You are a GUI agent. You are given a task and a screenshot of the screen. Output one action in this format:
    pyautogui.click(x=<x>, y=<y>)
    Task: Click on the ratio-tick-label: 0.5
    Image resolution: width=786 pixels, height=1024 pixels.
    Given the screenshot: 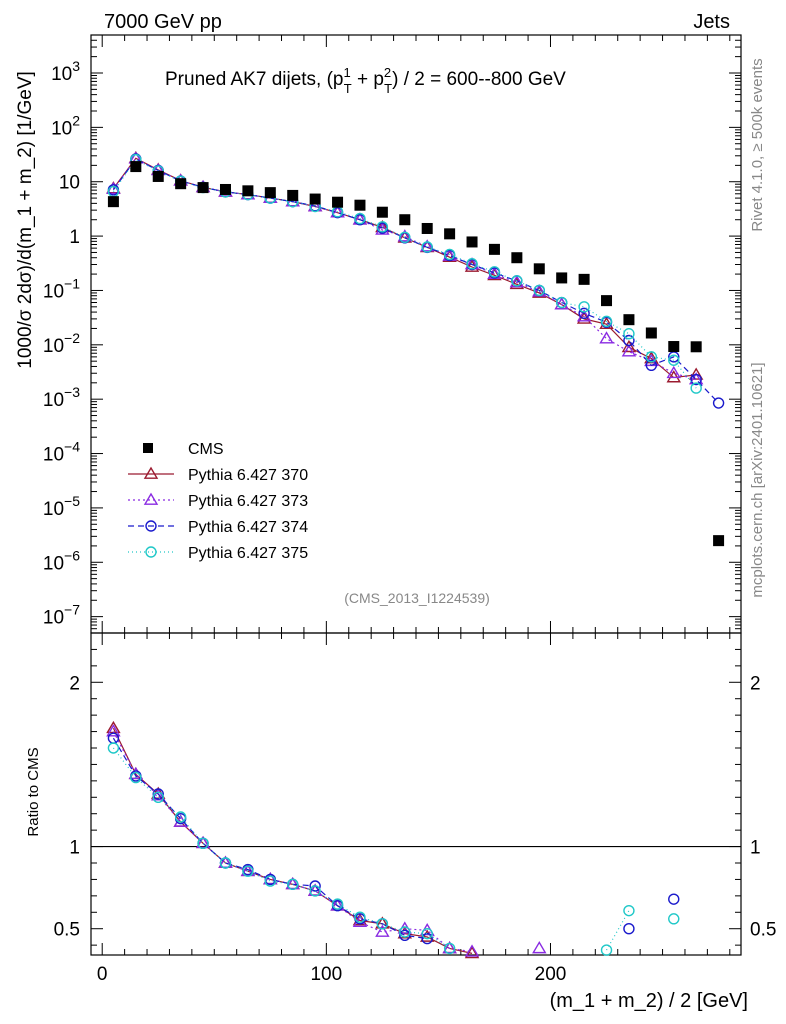 What is the action you would take?
    pyautogui.click(x=67, y=930)
    